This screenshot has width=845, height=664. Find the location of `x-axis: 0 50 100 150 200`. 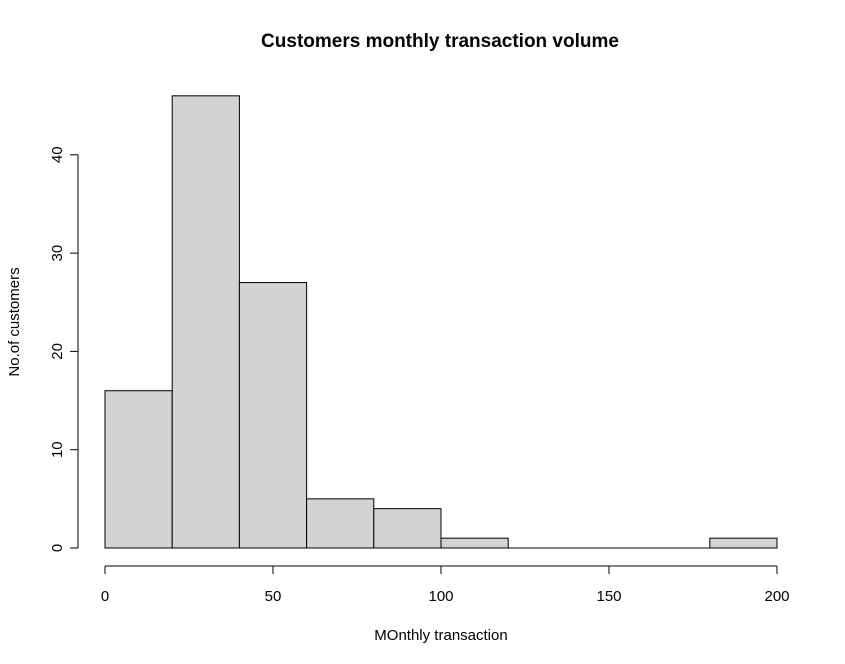

x-axis: 0 50 100 150 200 is located at coordinates (445, 585).